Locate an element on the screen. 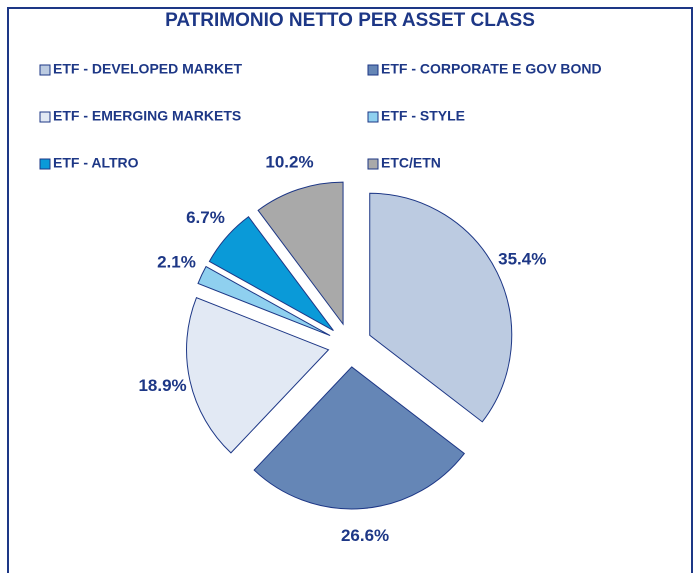 The image size is (700, 573). chart-title: PATRIMONIO NETTO PER ASSET CLASS is located at coordinates (350, 20).